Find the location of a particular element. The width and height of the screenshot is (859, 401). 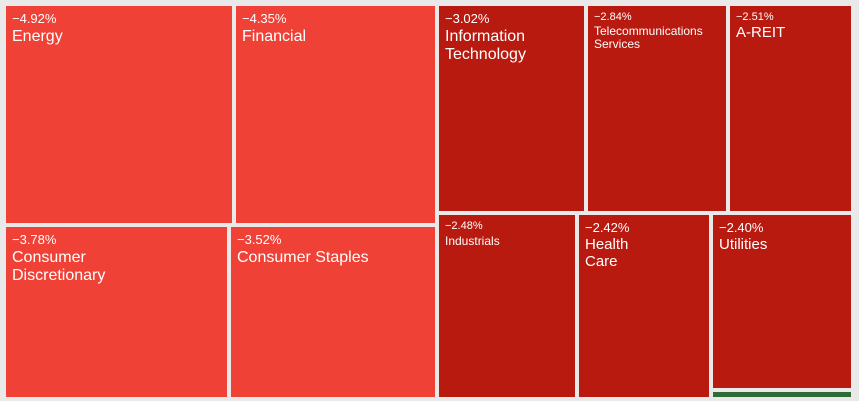

tile-change-value: −2.84% is located at coordinates (613, 17).